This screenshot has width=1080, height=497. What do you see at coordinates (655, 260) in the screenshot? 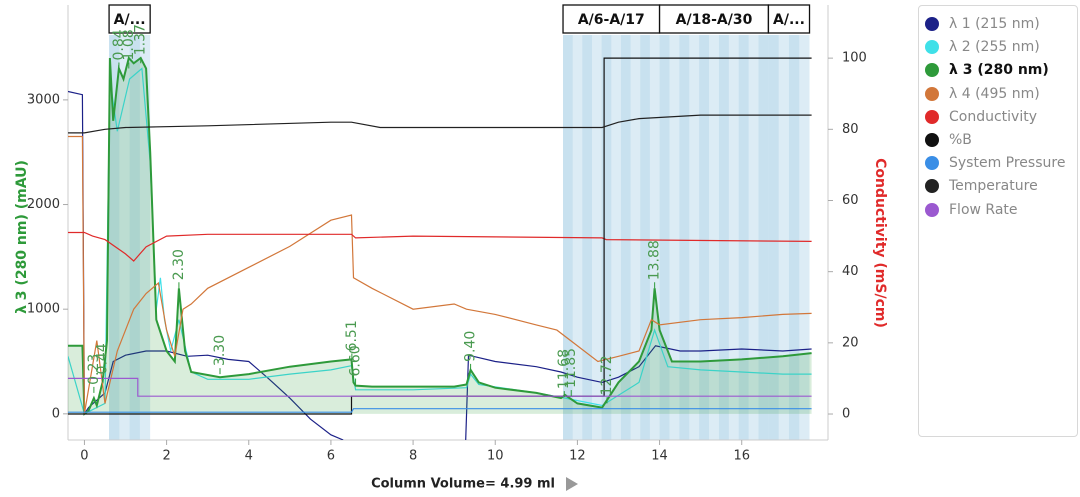
I see `peak-label: 13.88` at bounding box center [655, 260].